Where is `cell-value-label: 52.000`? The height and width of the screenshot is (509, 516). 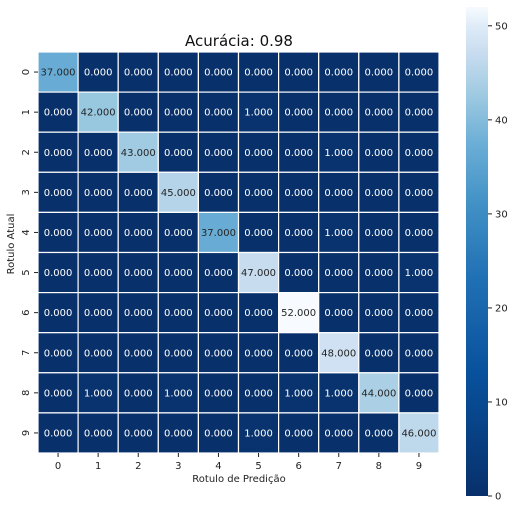
cell-value-label: 52.000 is located at coordinates (298, 313).